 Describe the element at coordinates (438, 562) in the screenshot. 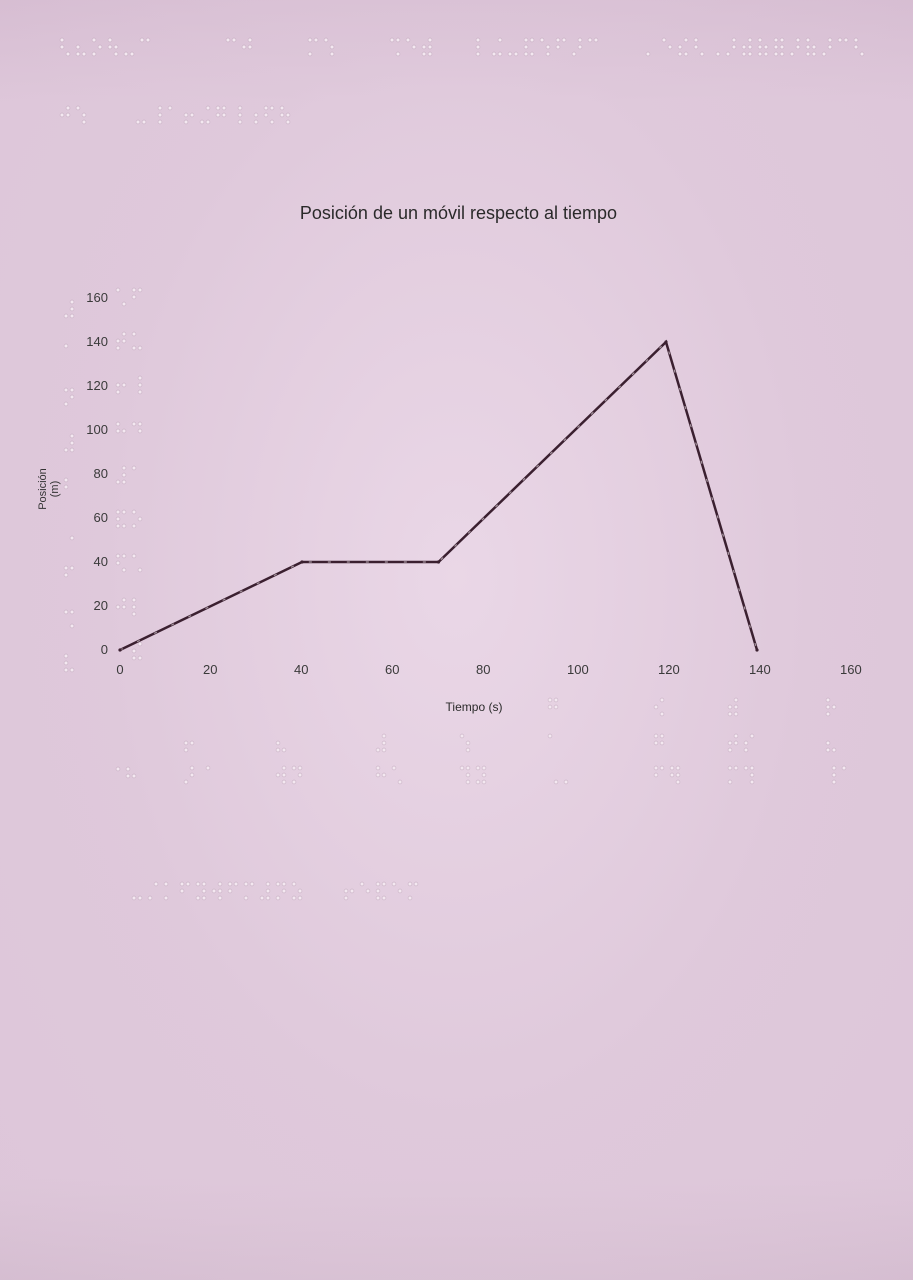

I see `data-point` at that location.